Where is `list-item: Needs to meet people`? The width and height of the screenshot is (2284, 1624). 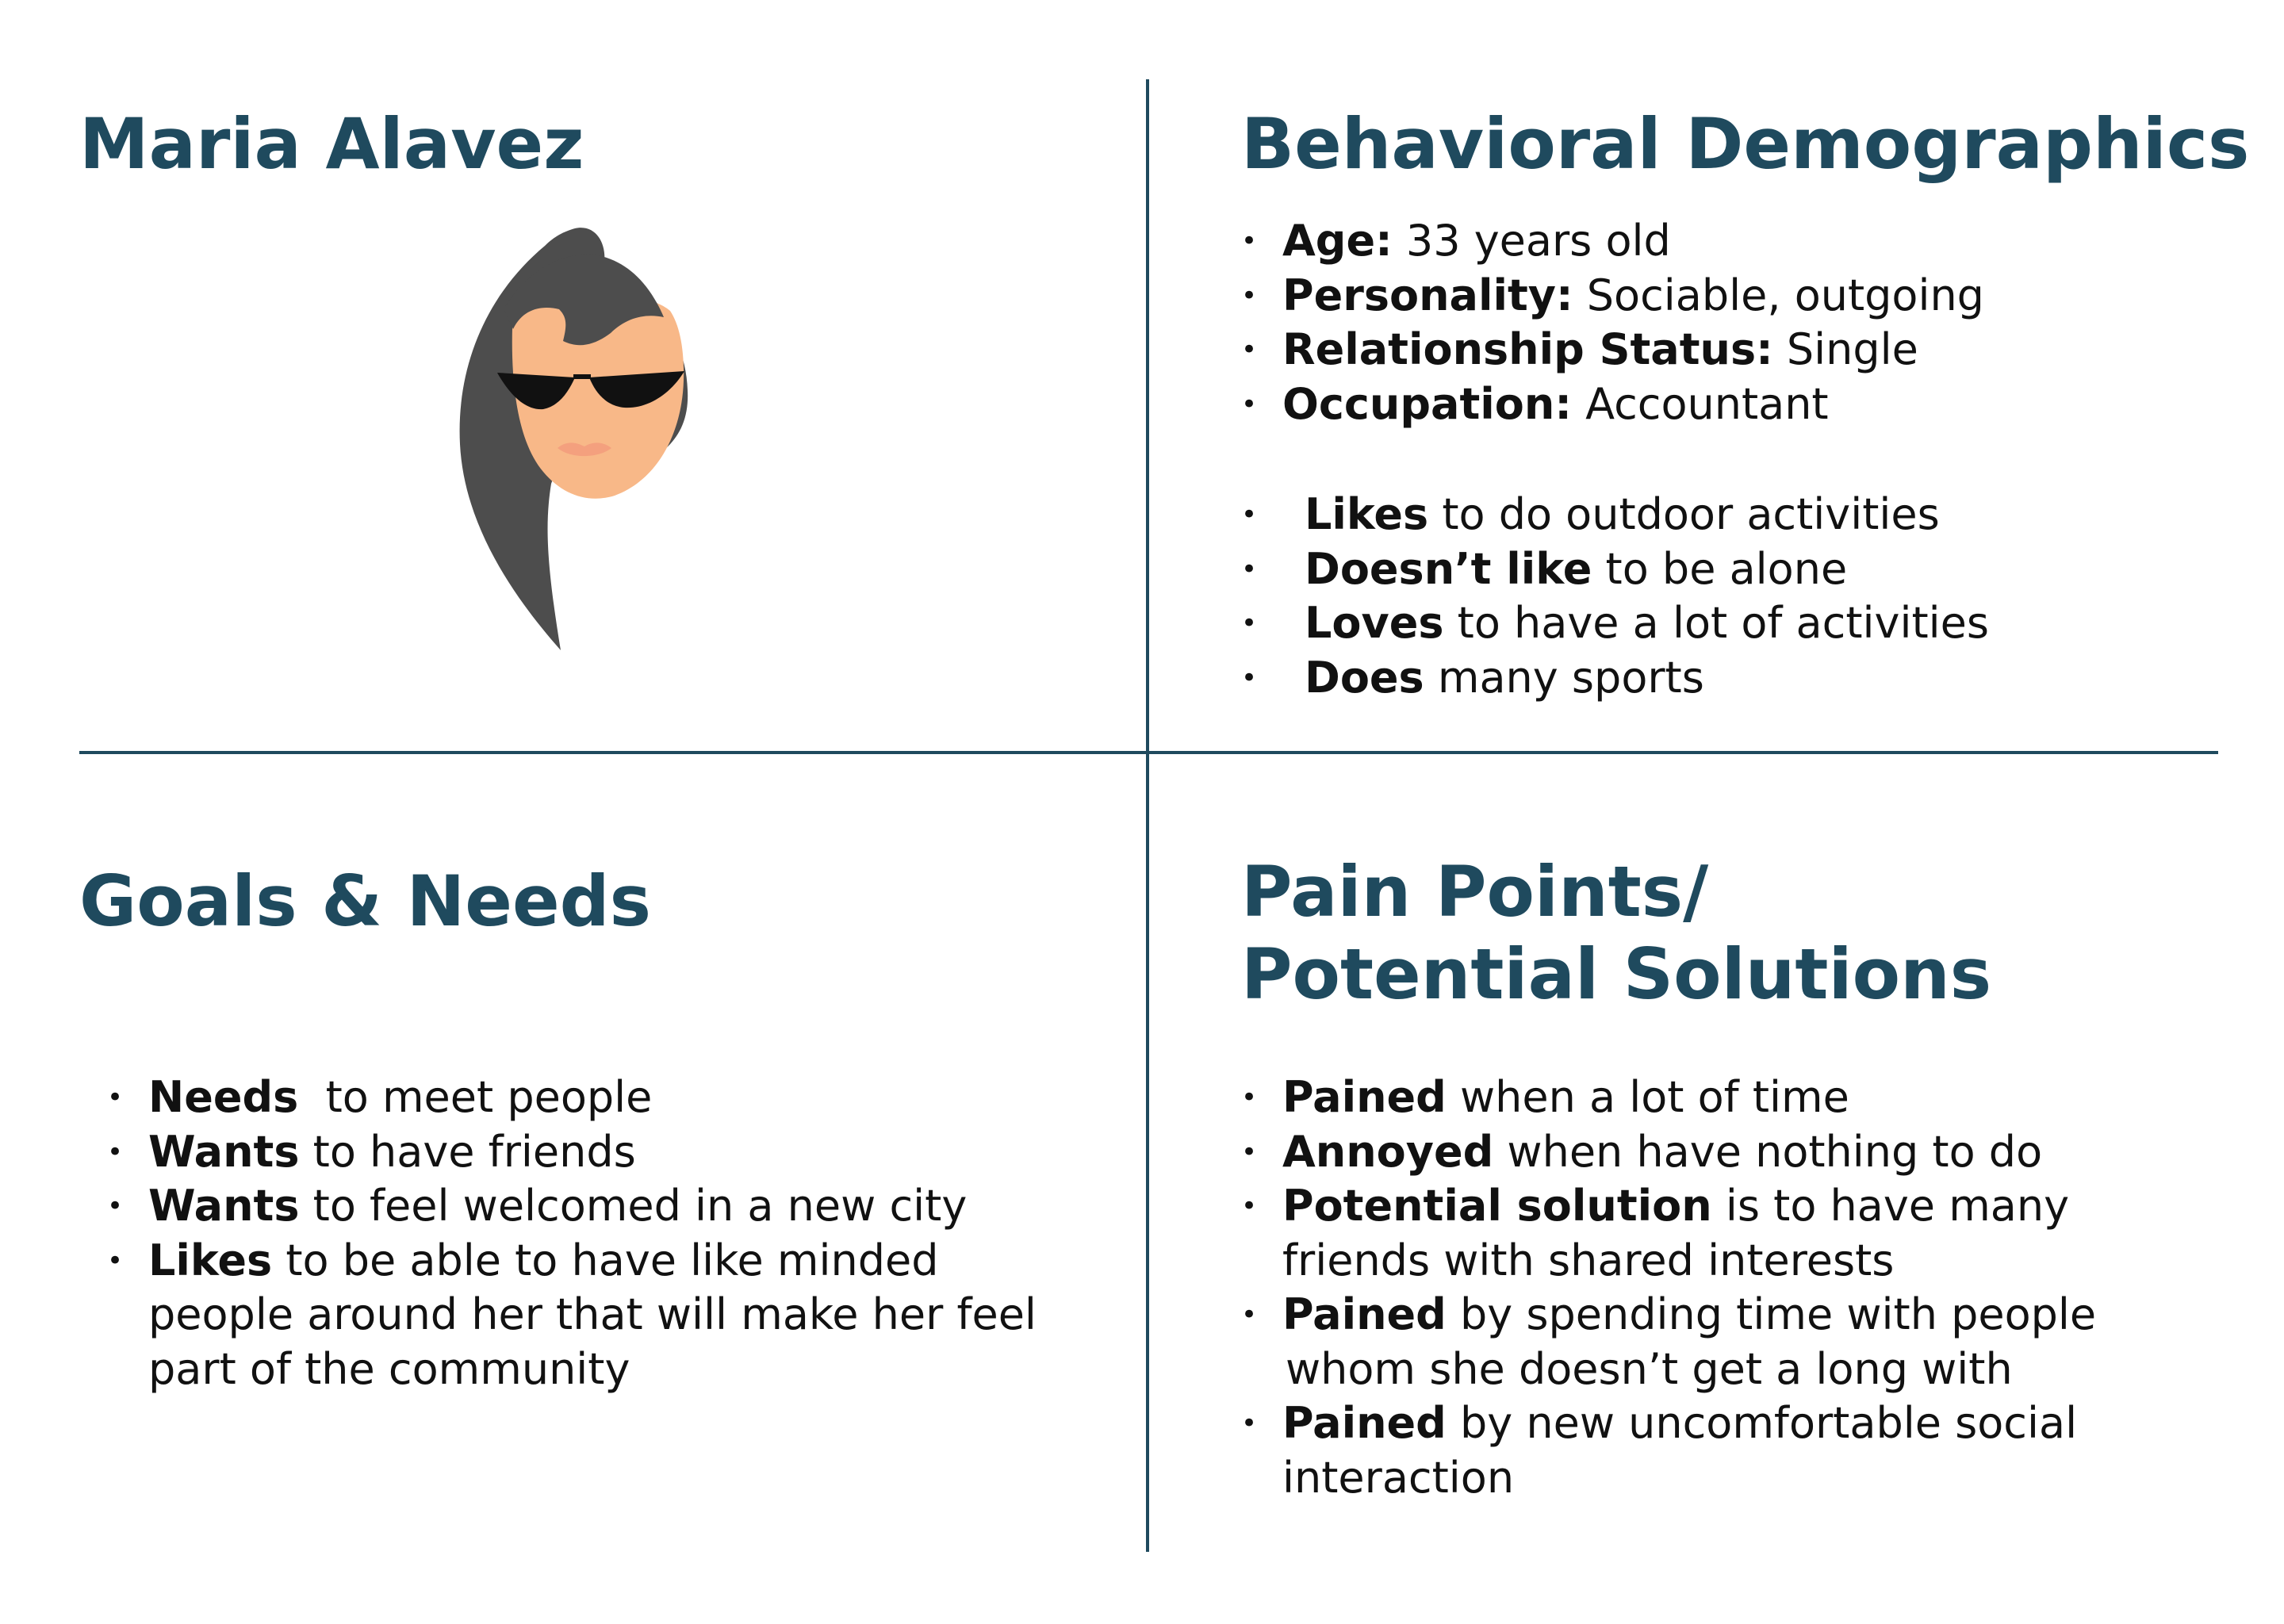
list-item: Needs to meet people is located at coordinates (572, 1098).